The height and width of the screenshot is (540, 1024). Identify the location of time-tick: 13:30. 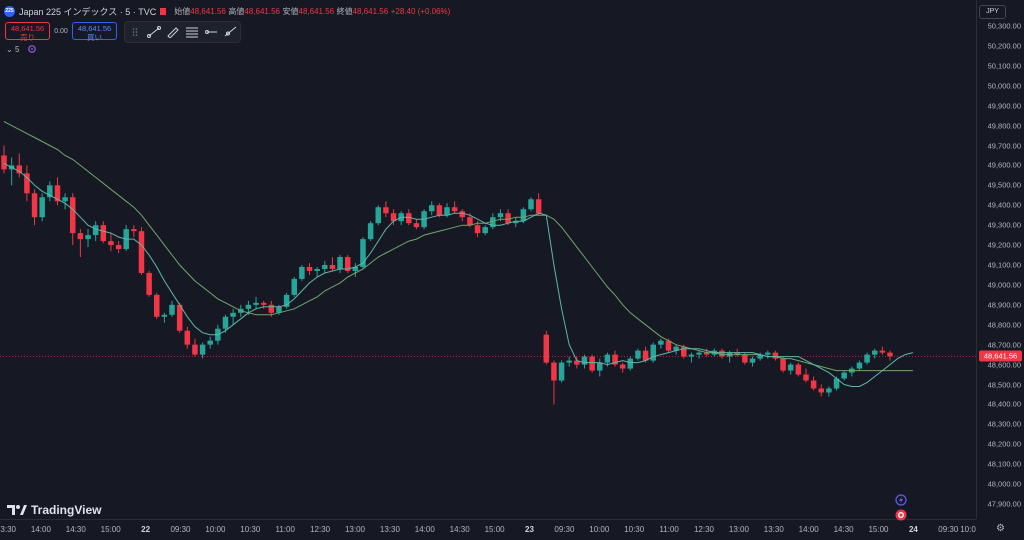
(389, 529).